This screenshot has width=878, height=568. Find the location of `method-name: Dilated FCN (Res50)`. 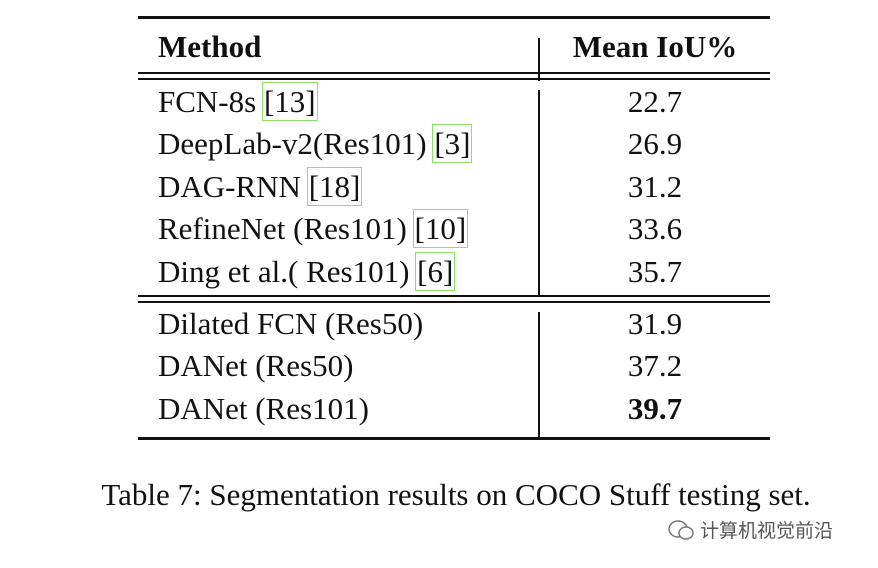

method-name: Dilated FCN (Res50) is located at coordinates (291, 323).